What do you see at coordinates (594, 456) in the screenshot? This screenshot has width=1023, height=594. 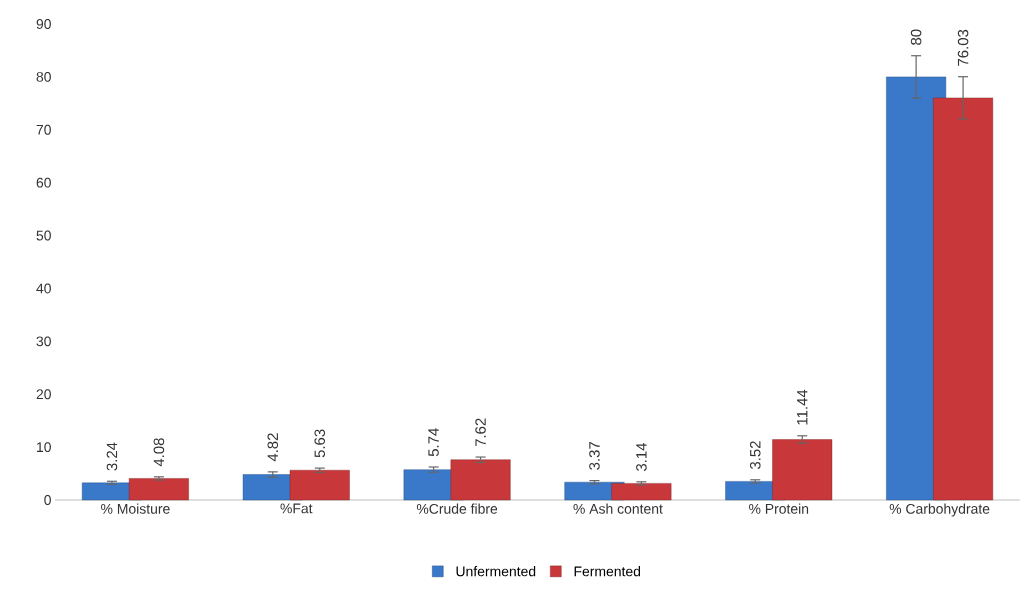 I see `data-label: 3.37` at bounding box center [594, 456].